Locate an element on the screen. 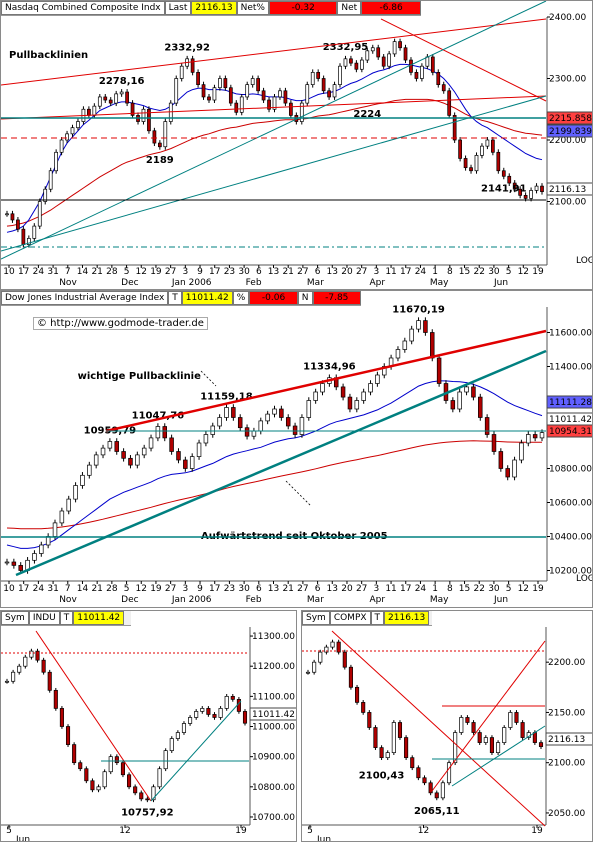 Image resolution: width=593 pixels, height=842 pixels. copyright-link: © http://www.godmode-trader.de is located at coordinates (120, 323).